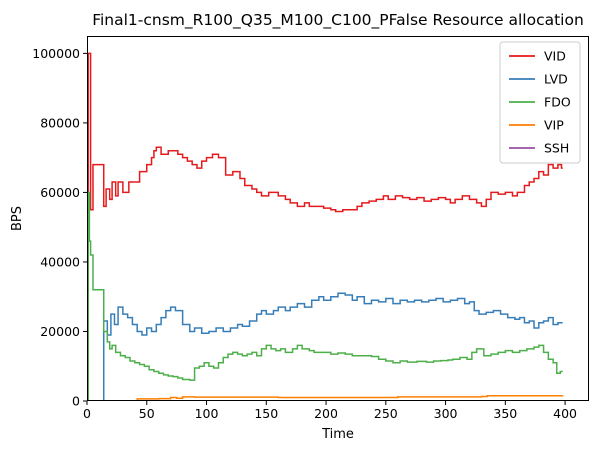  What do you see at coordinates (60, 122) in the screenshot?
I see `y-tick-label: 80000` at bounding box center [60, 122].